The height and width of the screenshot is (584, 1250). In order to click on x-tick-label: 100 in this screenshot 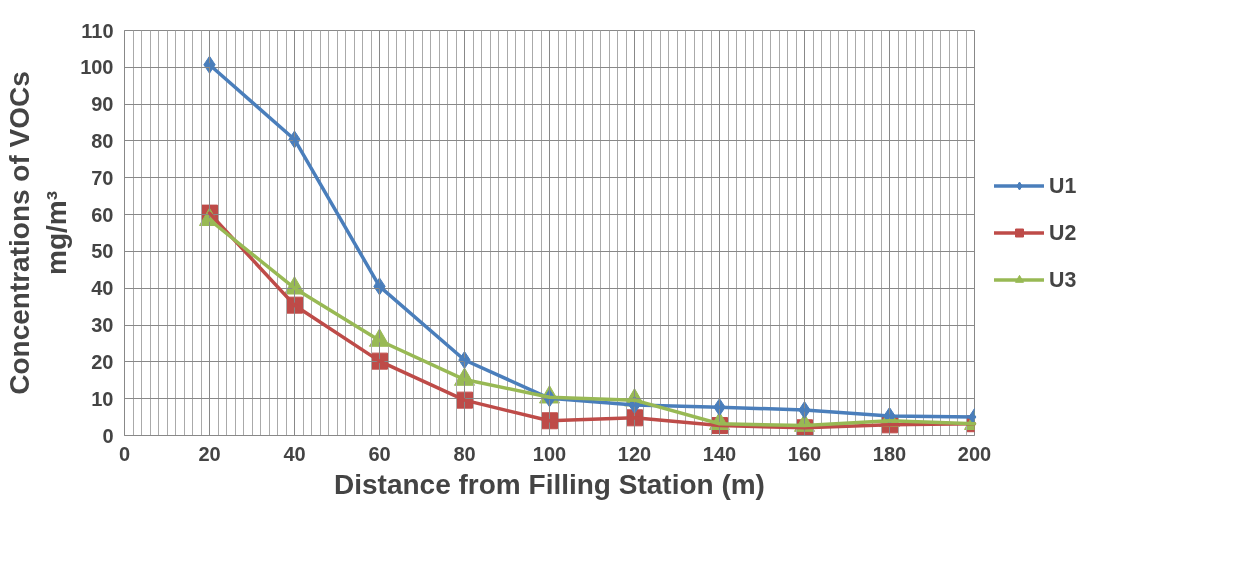, I will do `click(549, 453)`.